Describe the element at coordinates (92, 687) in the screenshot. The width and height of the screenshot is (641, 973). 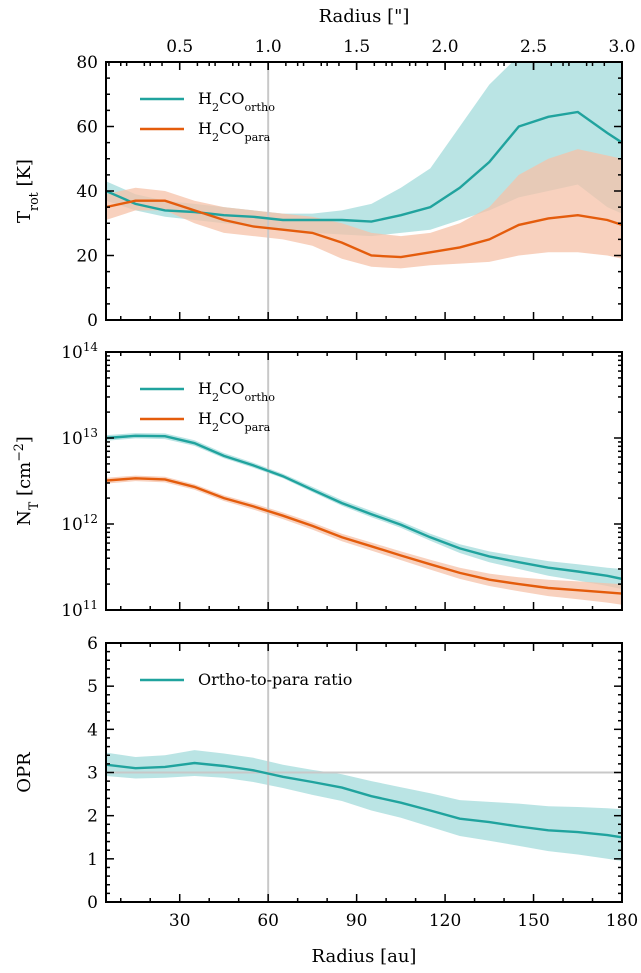
I see `y-tick-label: 5` at that location.